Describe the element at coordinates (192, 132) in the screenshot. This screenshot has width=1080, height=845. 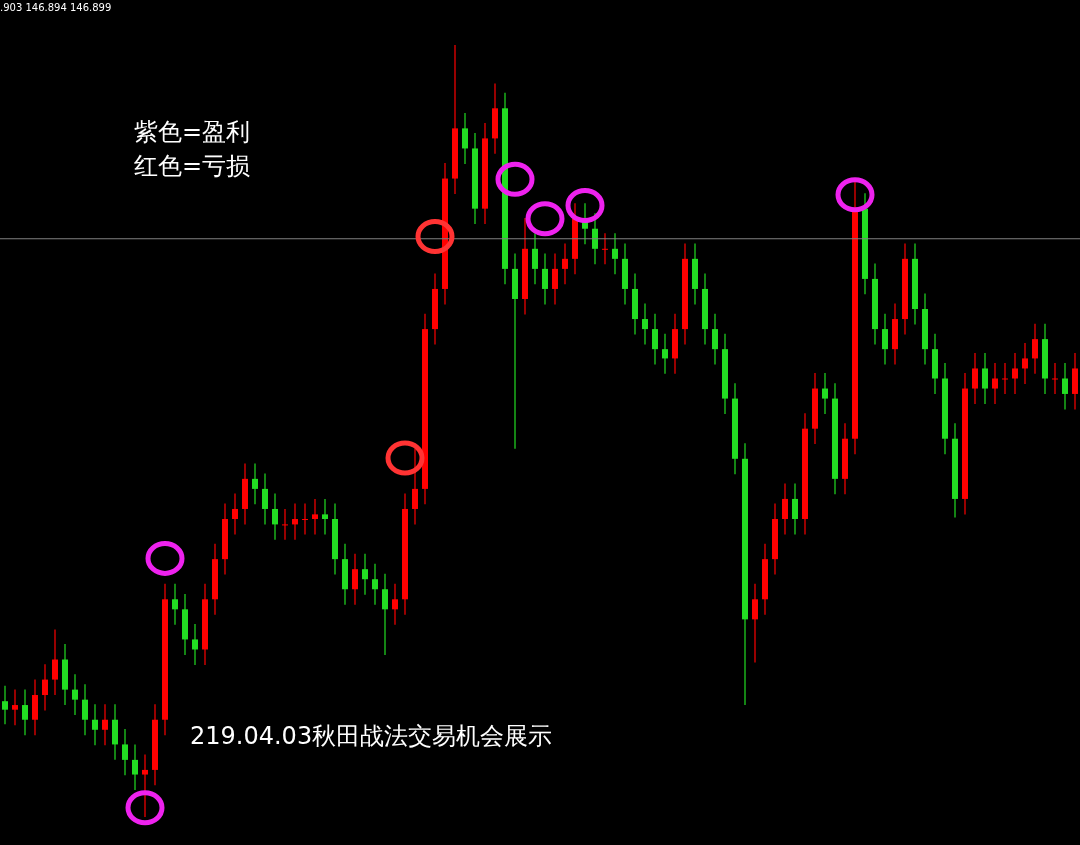
I see `annotation: 紫色=盈利` at that location.